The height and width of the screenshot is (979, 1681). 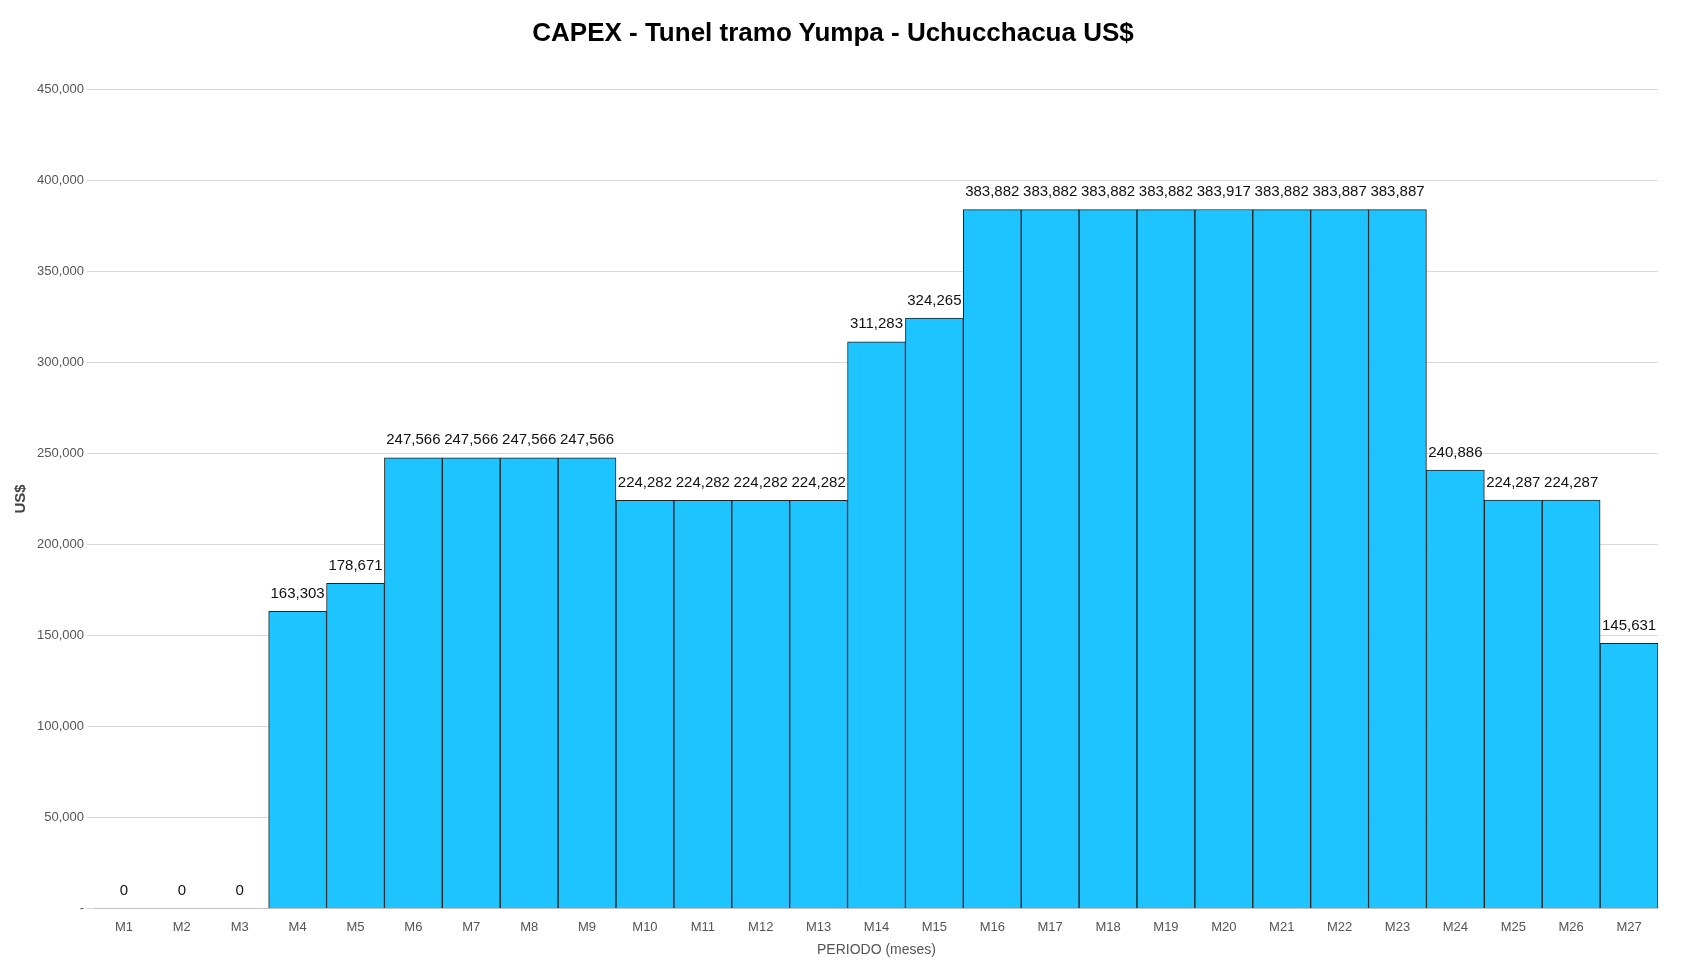 What do you see at coordinates (833, 31) in the screenshot?
I see `chart-title: CAPEX - Tunel tramo Yumpa - Uchucchacua US$` at bounding box center [833, 31].